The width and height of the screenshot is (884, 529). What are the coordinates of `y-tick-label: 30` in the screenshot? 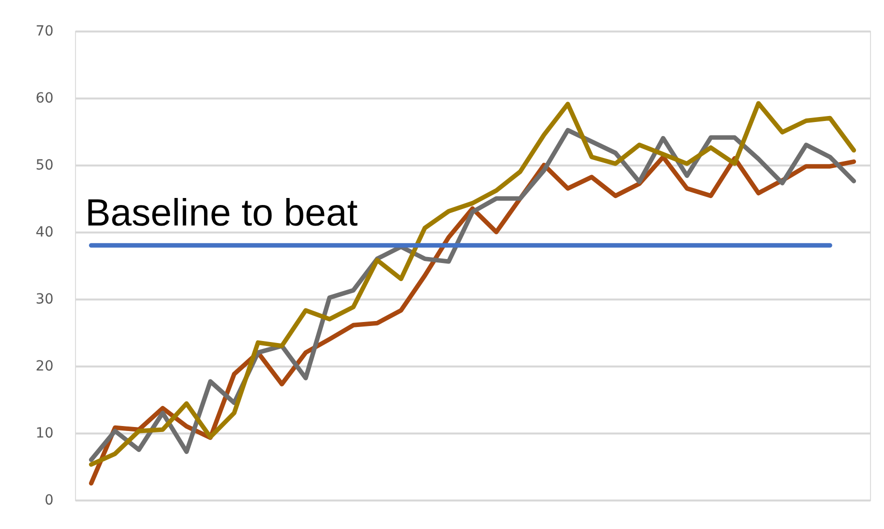 It's located at (45, 300).